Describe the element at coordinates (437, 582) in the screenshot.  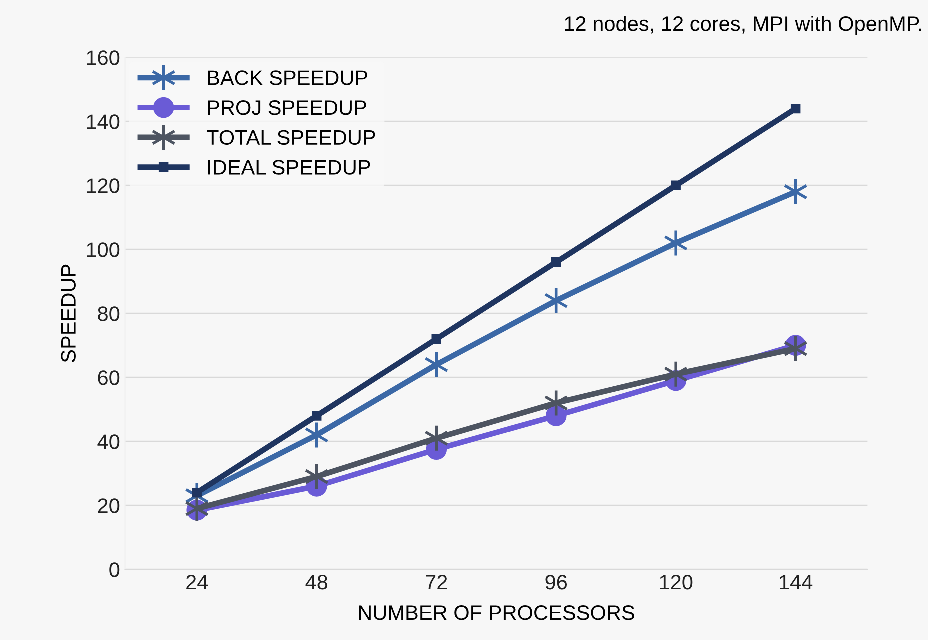
I see `x-tick-label: 72` at that location.